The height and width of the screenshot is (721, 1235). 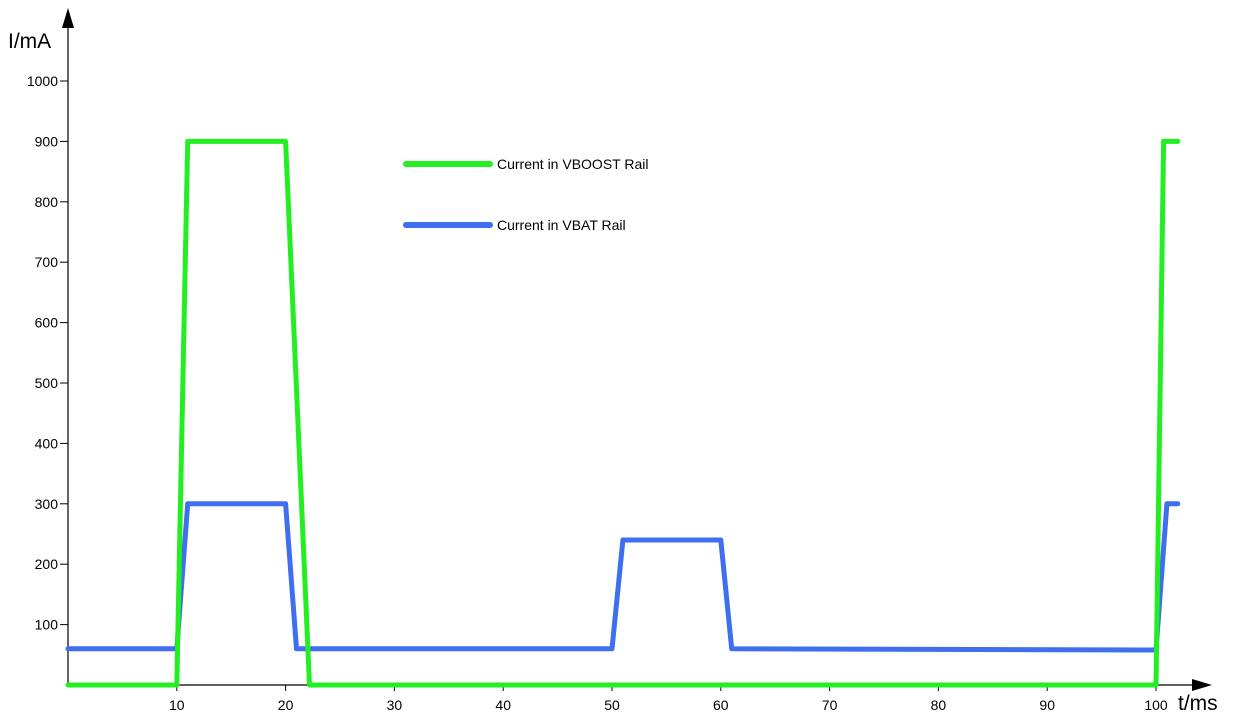 What do you see at coordinates (612, 705) in the screenshot?
I see `x-tick-label: 50` at bounding box center [612, 705].